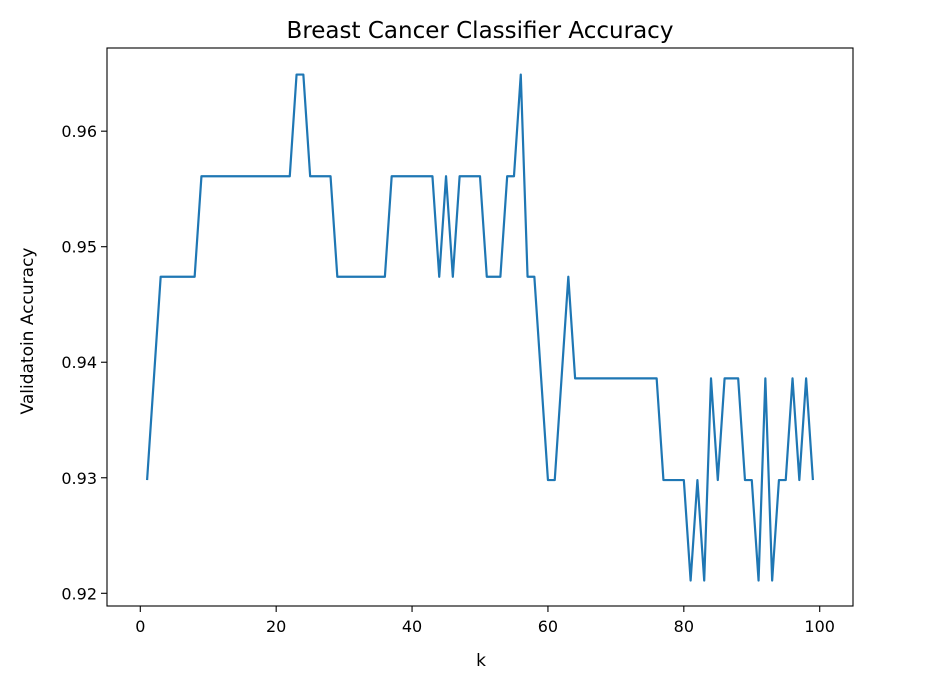 This screenshot has height=681, width=944. What do you see at coordinates (79, 593) in the screenshot?
I see `y-tick-label: 0.92` at bounding box center [79, 593].